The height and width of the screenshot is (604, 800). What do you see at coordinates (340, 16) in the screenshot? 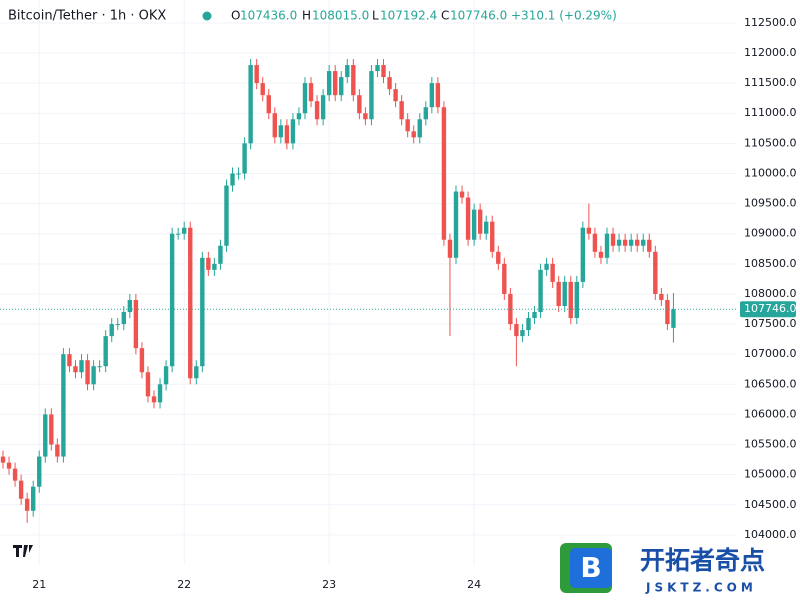
I see `legend-high: 108015.0` at bounding box center [340, 16].